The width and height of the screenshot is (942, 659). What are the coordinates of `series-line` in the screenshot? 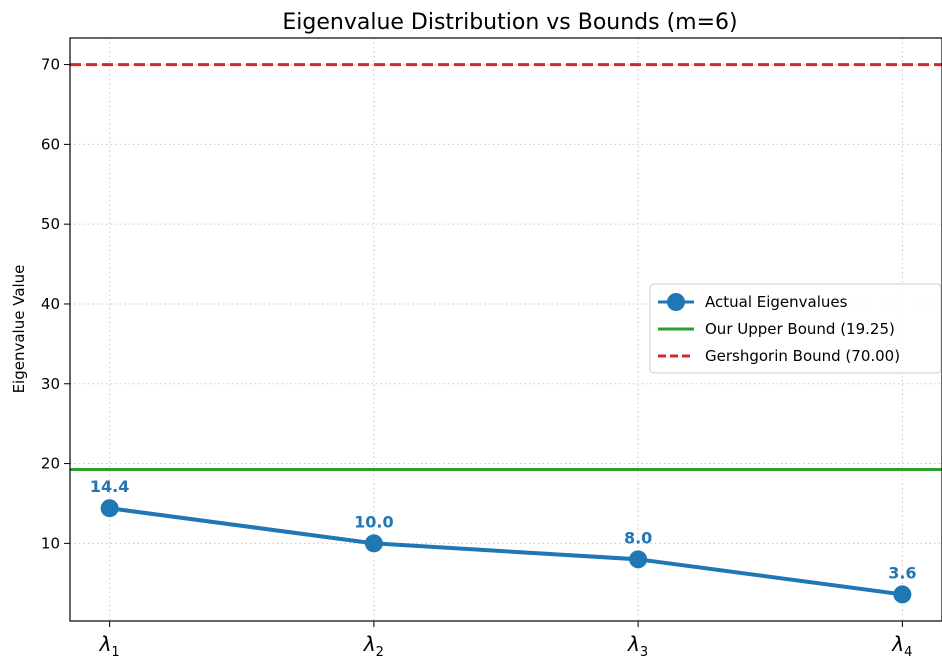 It's located at (506, 551).